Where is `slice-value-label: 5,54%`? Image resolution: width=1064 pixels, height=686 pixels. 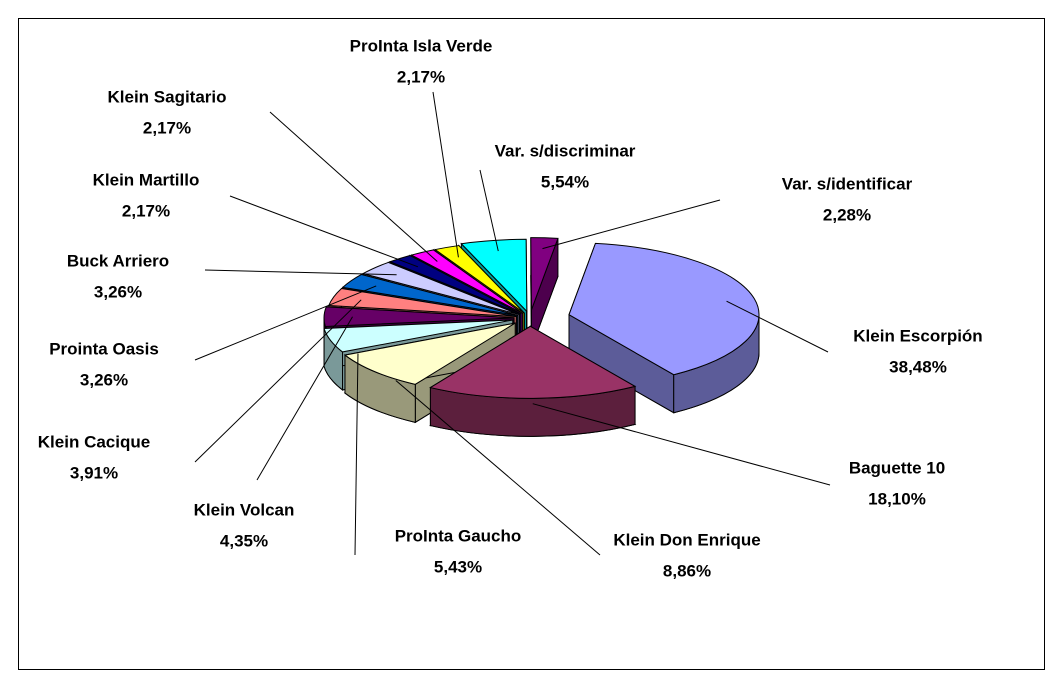 slice-value-label: 5,54% is located at coordinates (565, 181).